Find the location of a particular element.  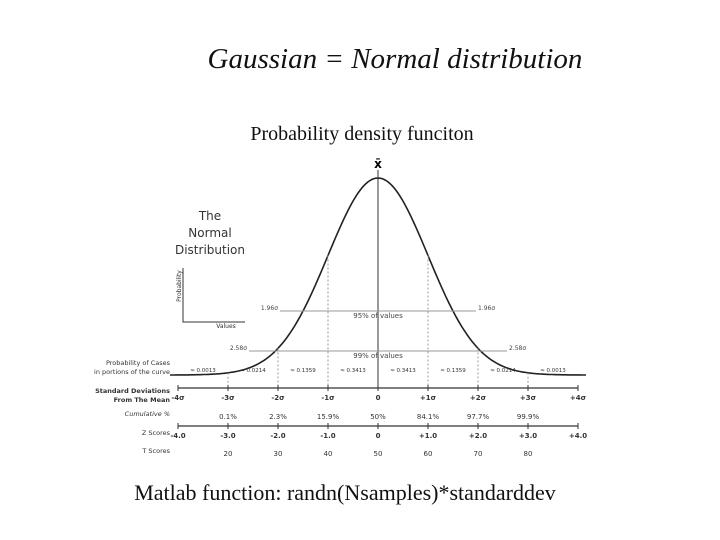

inset-axes is located at coordinates (213, 295).